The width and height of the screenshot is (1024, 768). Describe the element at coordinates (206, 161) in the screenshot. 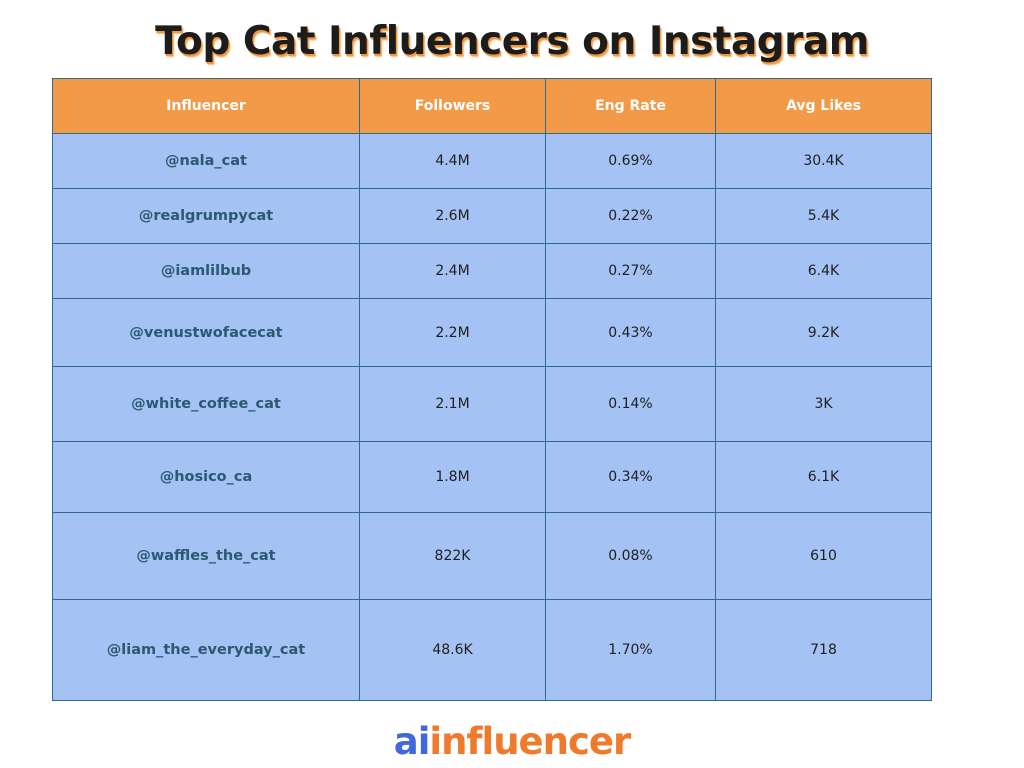

I see `influencer-cell: @nala_cat` at that location.